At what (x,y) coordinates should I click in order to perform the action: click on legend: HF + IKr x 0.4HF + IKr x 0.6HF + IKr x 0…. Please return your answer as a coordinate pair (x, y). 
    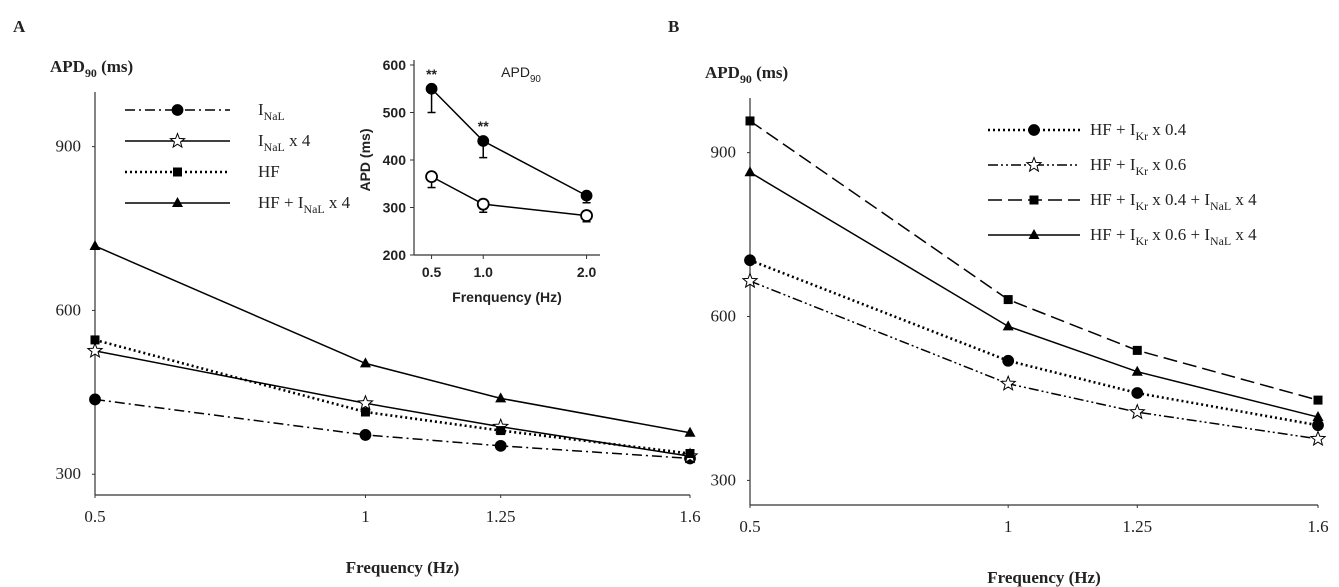
    Looking at the image, I should click on (1122, 184).